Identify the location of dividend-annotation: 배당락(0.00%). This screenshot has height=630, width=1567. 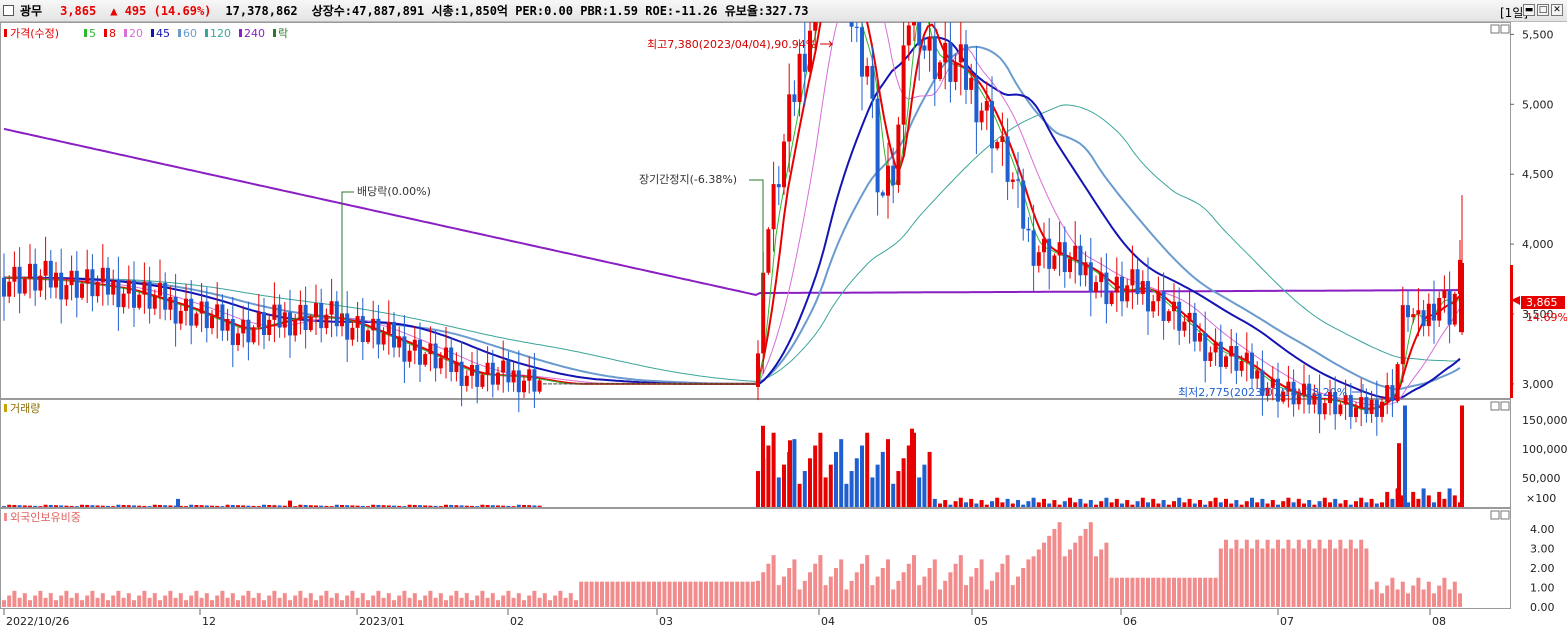
(394, 191).